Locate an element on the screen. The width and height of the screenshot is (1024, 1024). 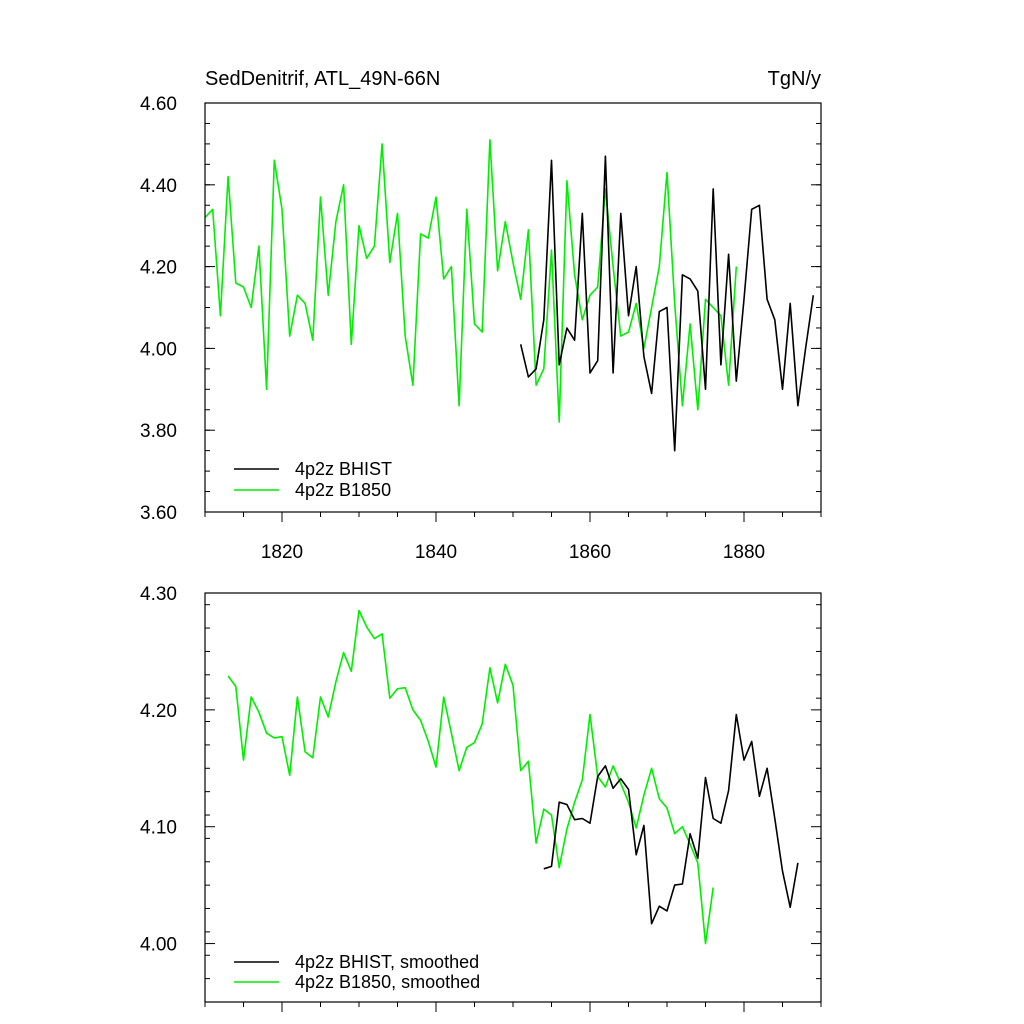
top-ytick-label: 4.40 is located at coordinates (158, 186).